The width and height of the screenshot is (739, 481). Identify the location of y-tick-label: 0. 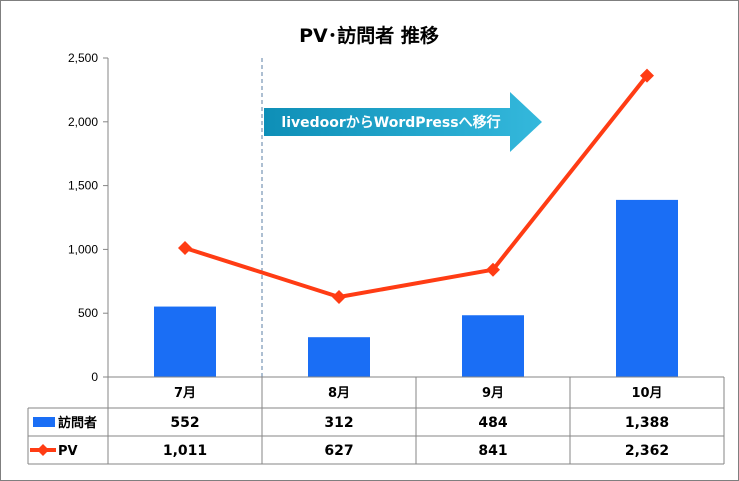
(94, 377).